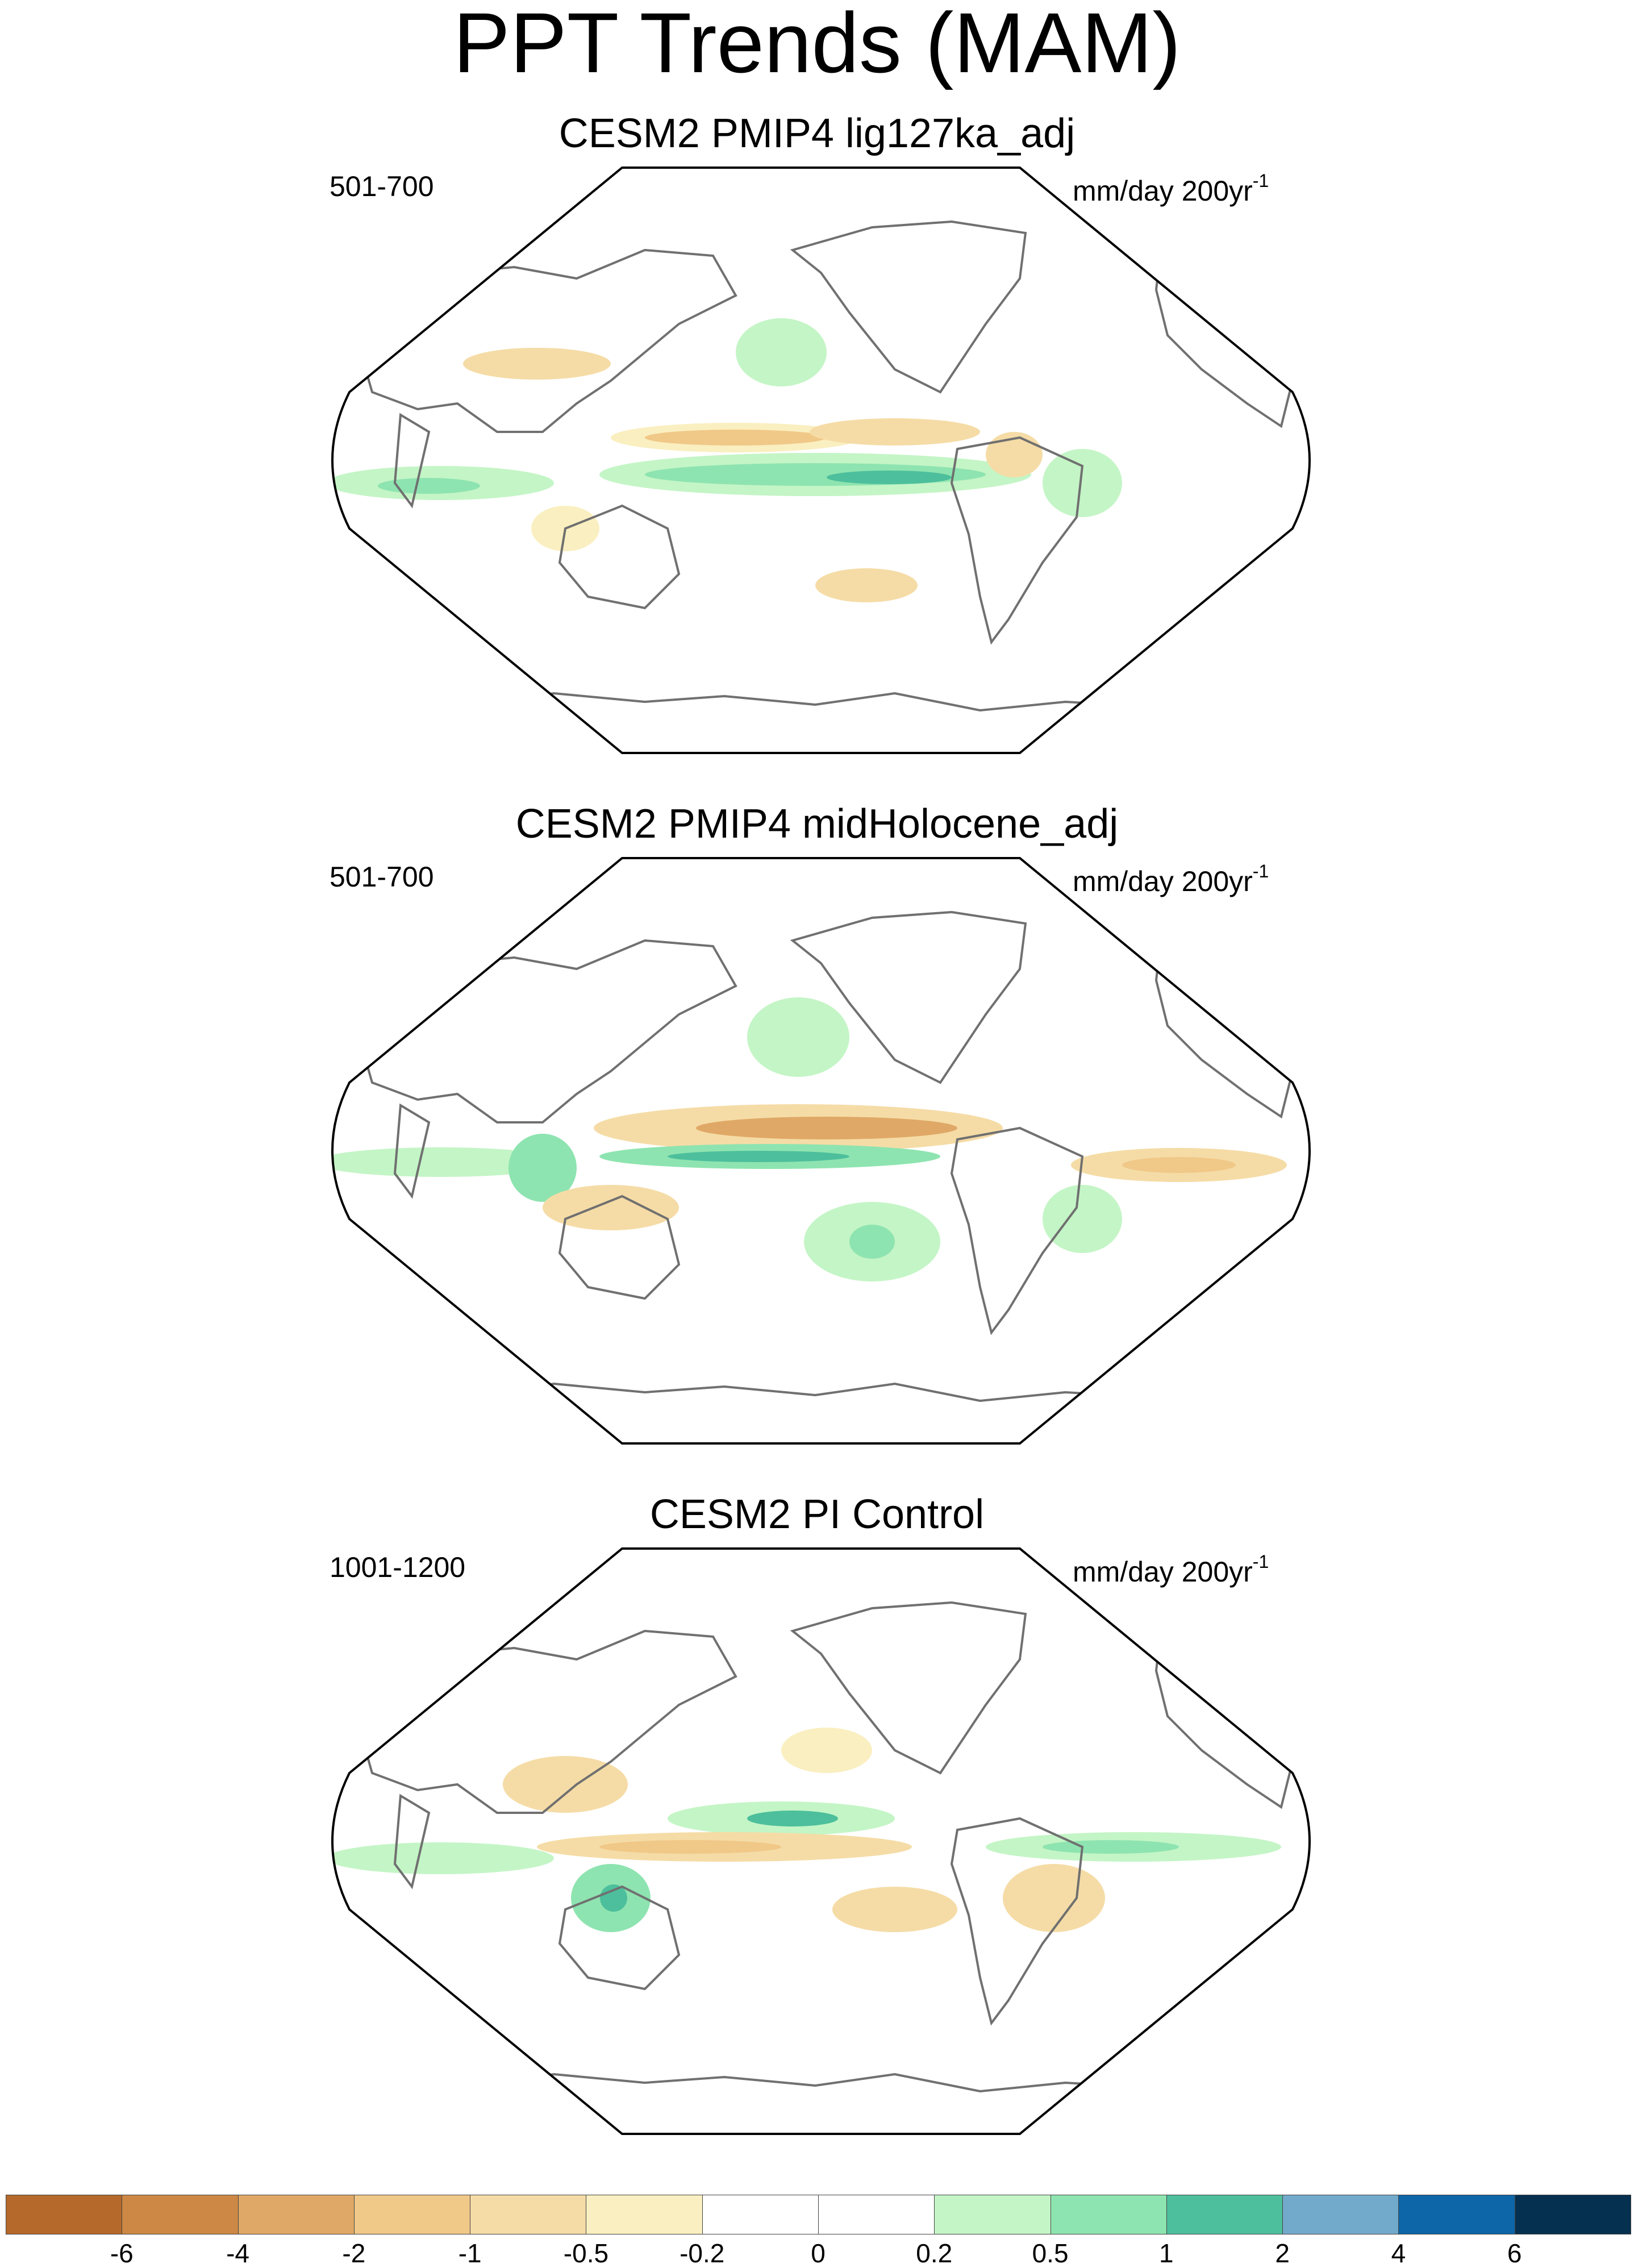  I want to click on panel-title: CESM2 PMIP4 midHolocene_adj, so click(817, 824).